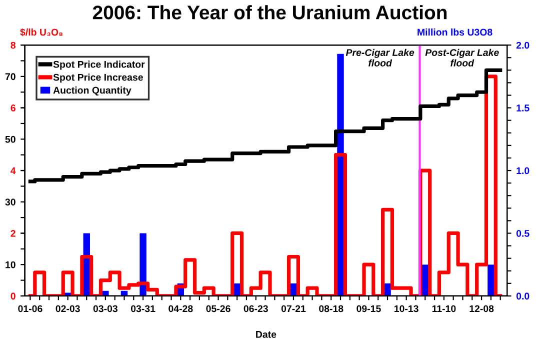  What do you see at coordinates (13, 170) in the screenshot?
I see `y2-tick-label: 4` at bounding box center [13, 170].